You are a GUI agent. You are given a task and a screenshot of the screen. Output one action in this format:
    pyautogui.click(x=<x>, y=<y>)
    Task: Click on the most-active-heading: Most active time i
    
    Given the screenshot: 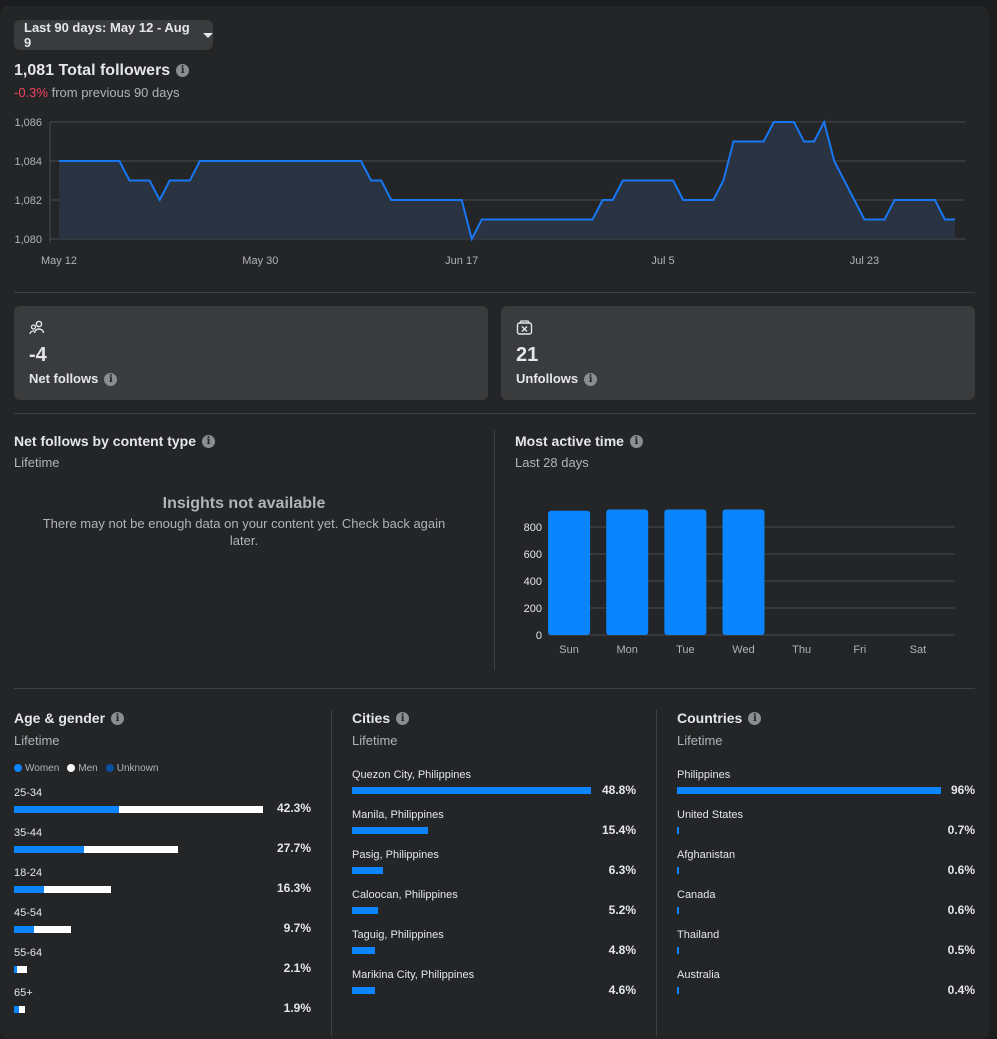 What is the action you would take?
    pyautogui.click(x=579, y=442)
    